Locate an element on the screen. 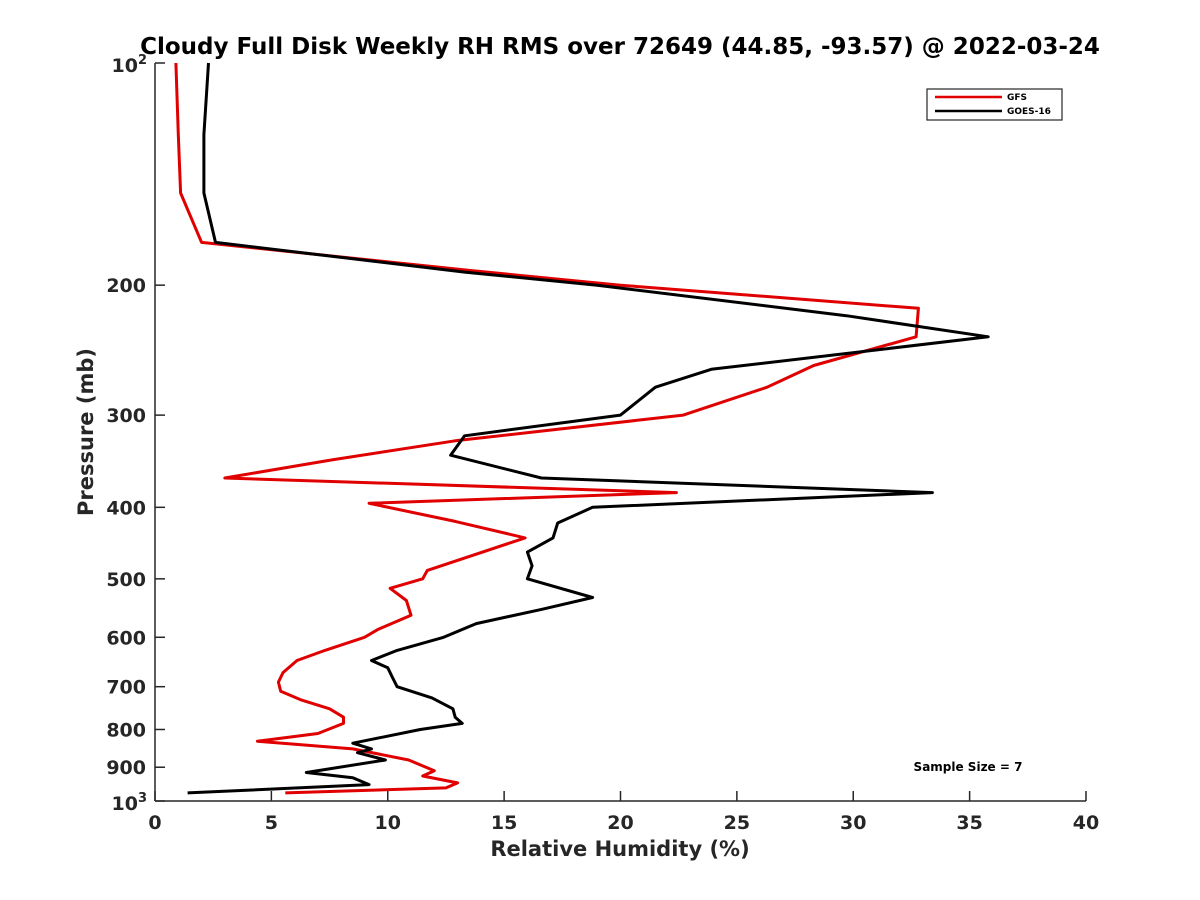 Image resolution: width=1200 pixels, height=900 pixels. sample-size-annotation: Sample Size = 7 is located at coordinates (968, 767).